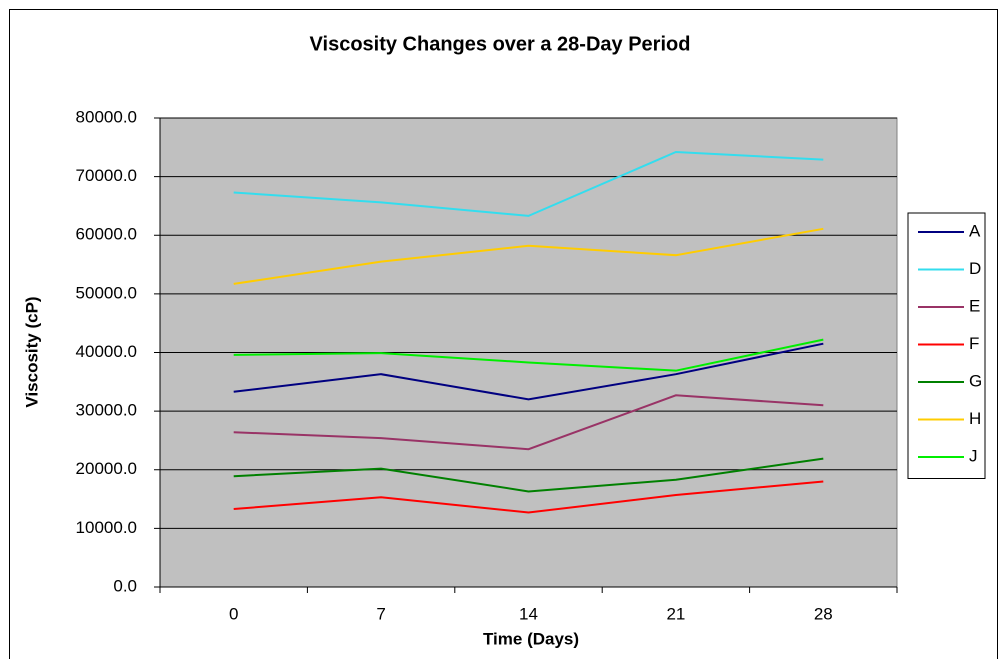 This screenshot has height=664, width=1000. Describe the element at coordinates (106, 116) in the screenshot. I see `y-tick-label: 80000.0` at that location.